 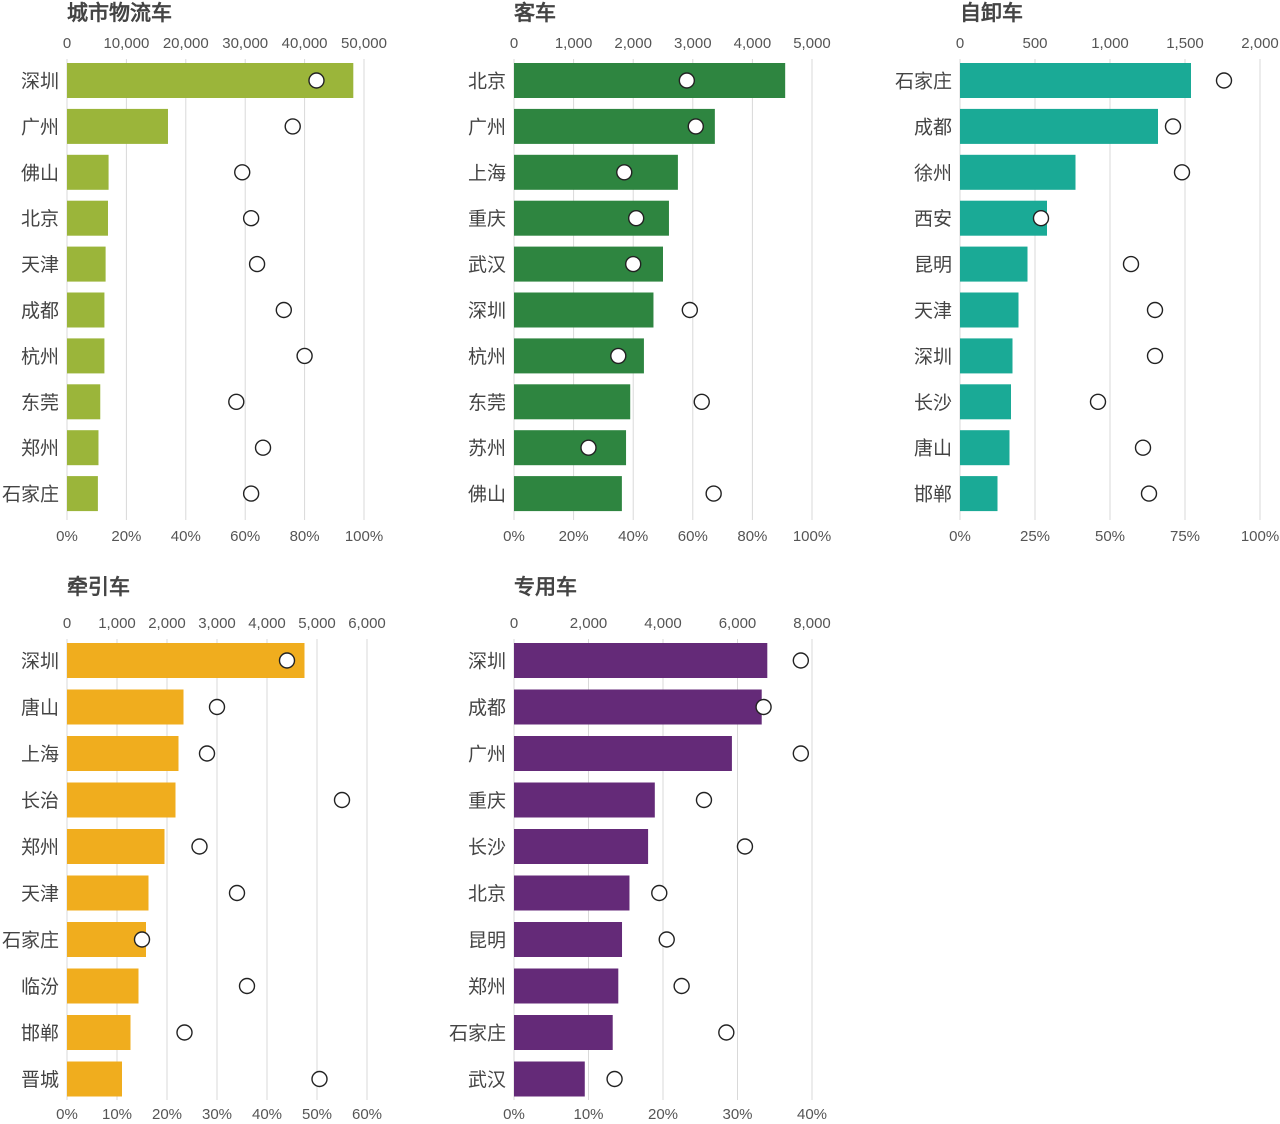 What do you see at coordinates (40, 1080) in the screenshot?
I see `category-label: 晋城` at bounding box center [40, 1080].